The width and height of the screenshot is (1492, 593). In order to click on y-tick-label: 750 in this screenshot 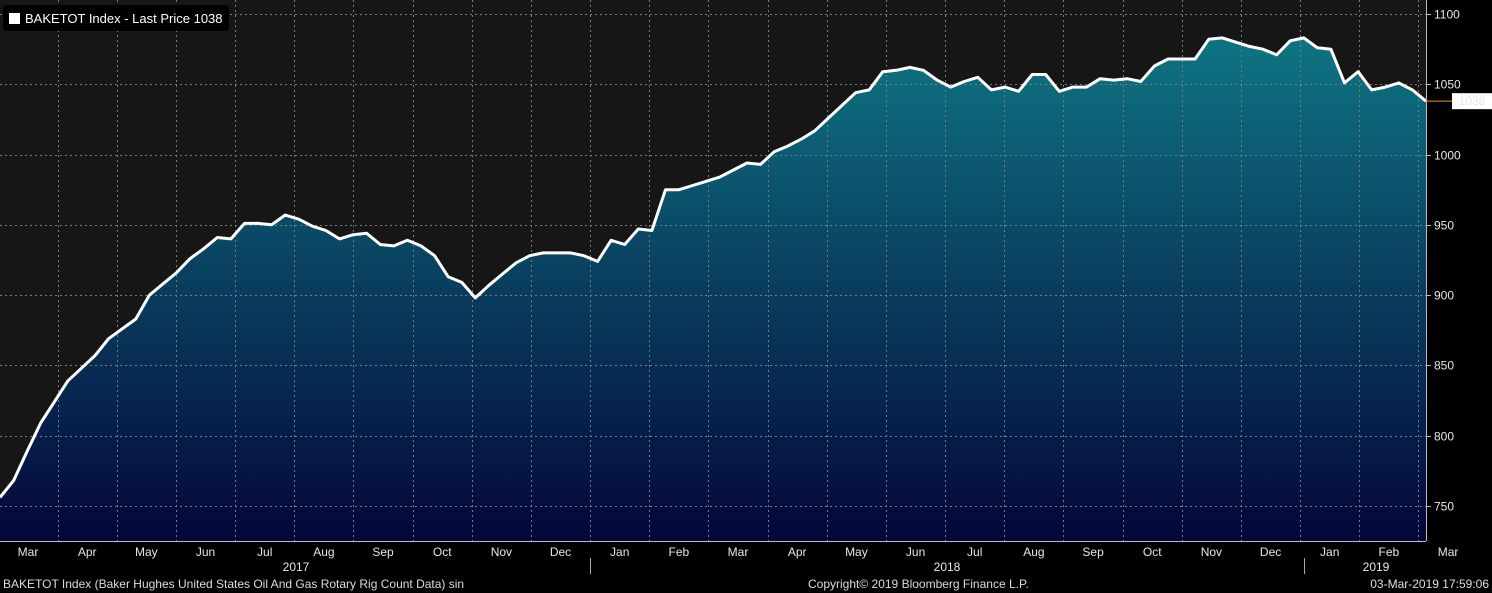, I will do `click(1444, 507)`.